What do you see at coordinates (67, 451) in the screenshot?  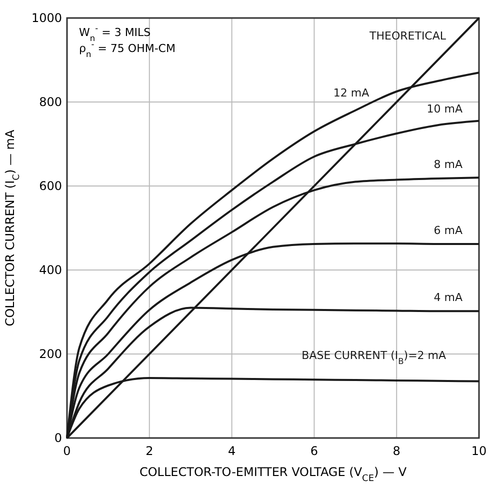 I see `x-tick-label: 0` at bounding box center [67, 451].